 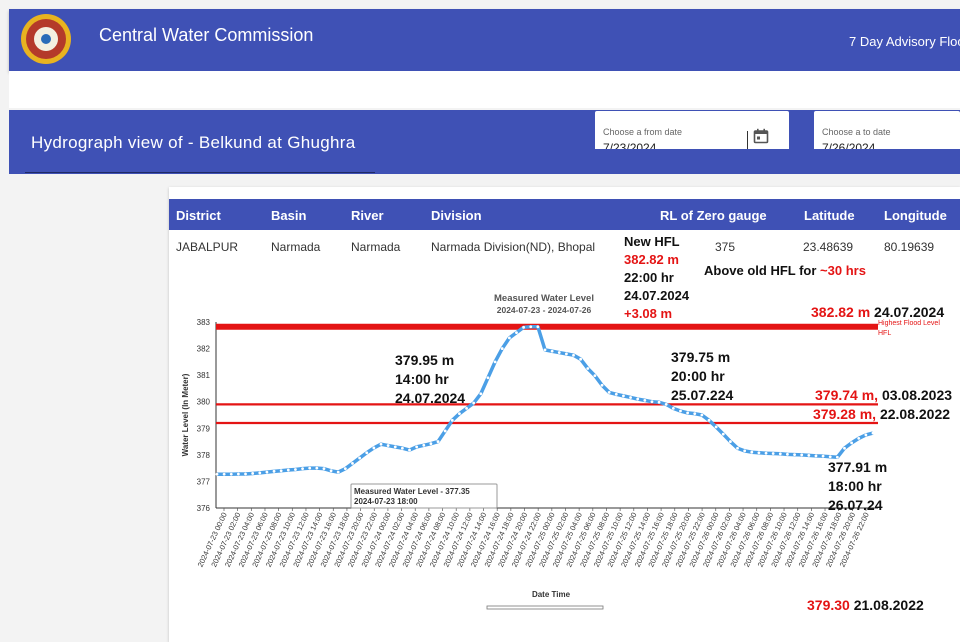 I want to click on cwc-logo-icon, so click(x=46, y=39).